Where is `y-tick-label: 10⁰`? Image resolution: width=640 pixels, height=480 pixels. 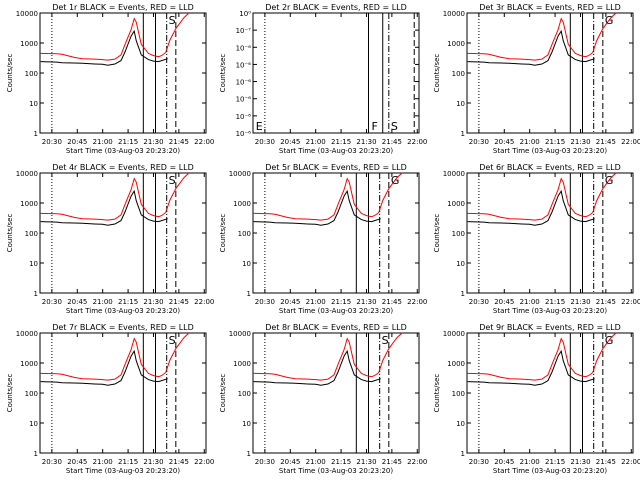 y-tick-label: 10⁰ is located at coordinates (245, 14).